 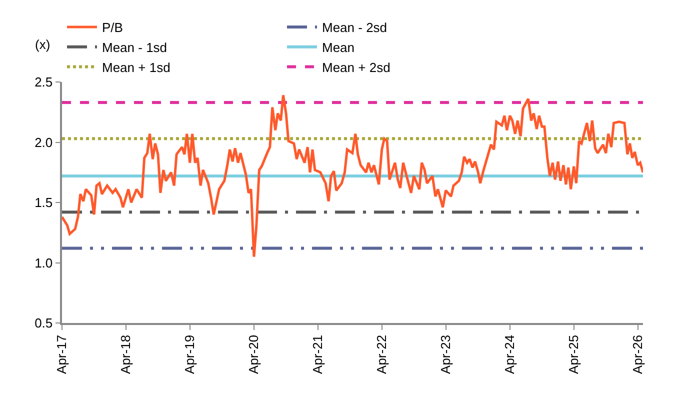 I want to click on x-tick-label: Apr-20, so click(x=254, y=354).